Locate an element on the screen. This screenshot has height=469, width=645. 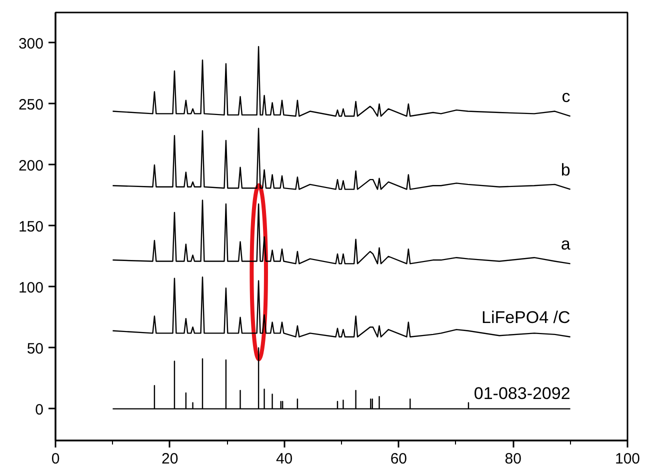
x-tick-label: 0 is located at coordinates (55, 459).